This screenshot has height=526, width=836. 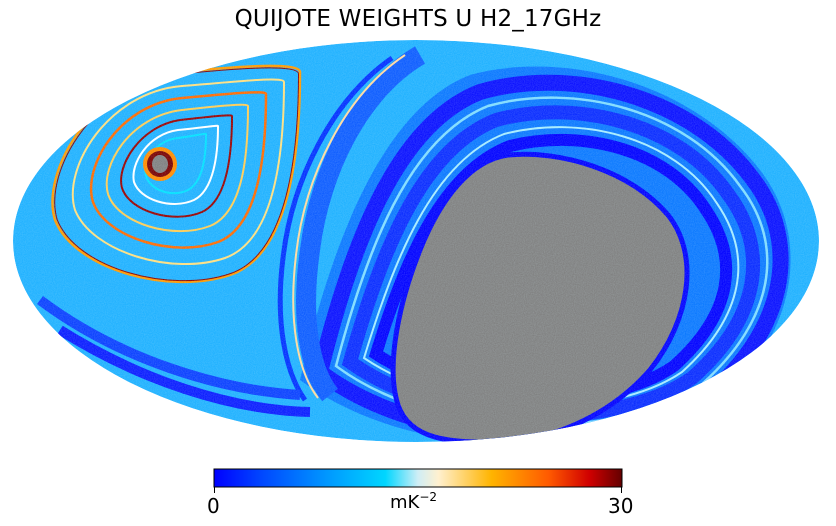 I want to click on map-title: QUIJOTE WEIGHTS U H2_17GHz, so click(x=418, y=19).